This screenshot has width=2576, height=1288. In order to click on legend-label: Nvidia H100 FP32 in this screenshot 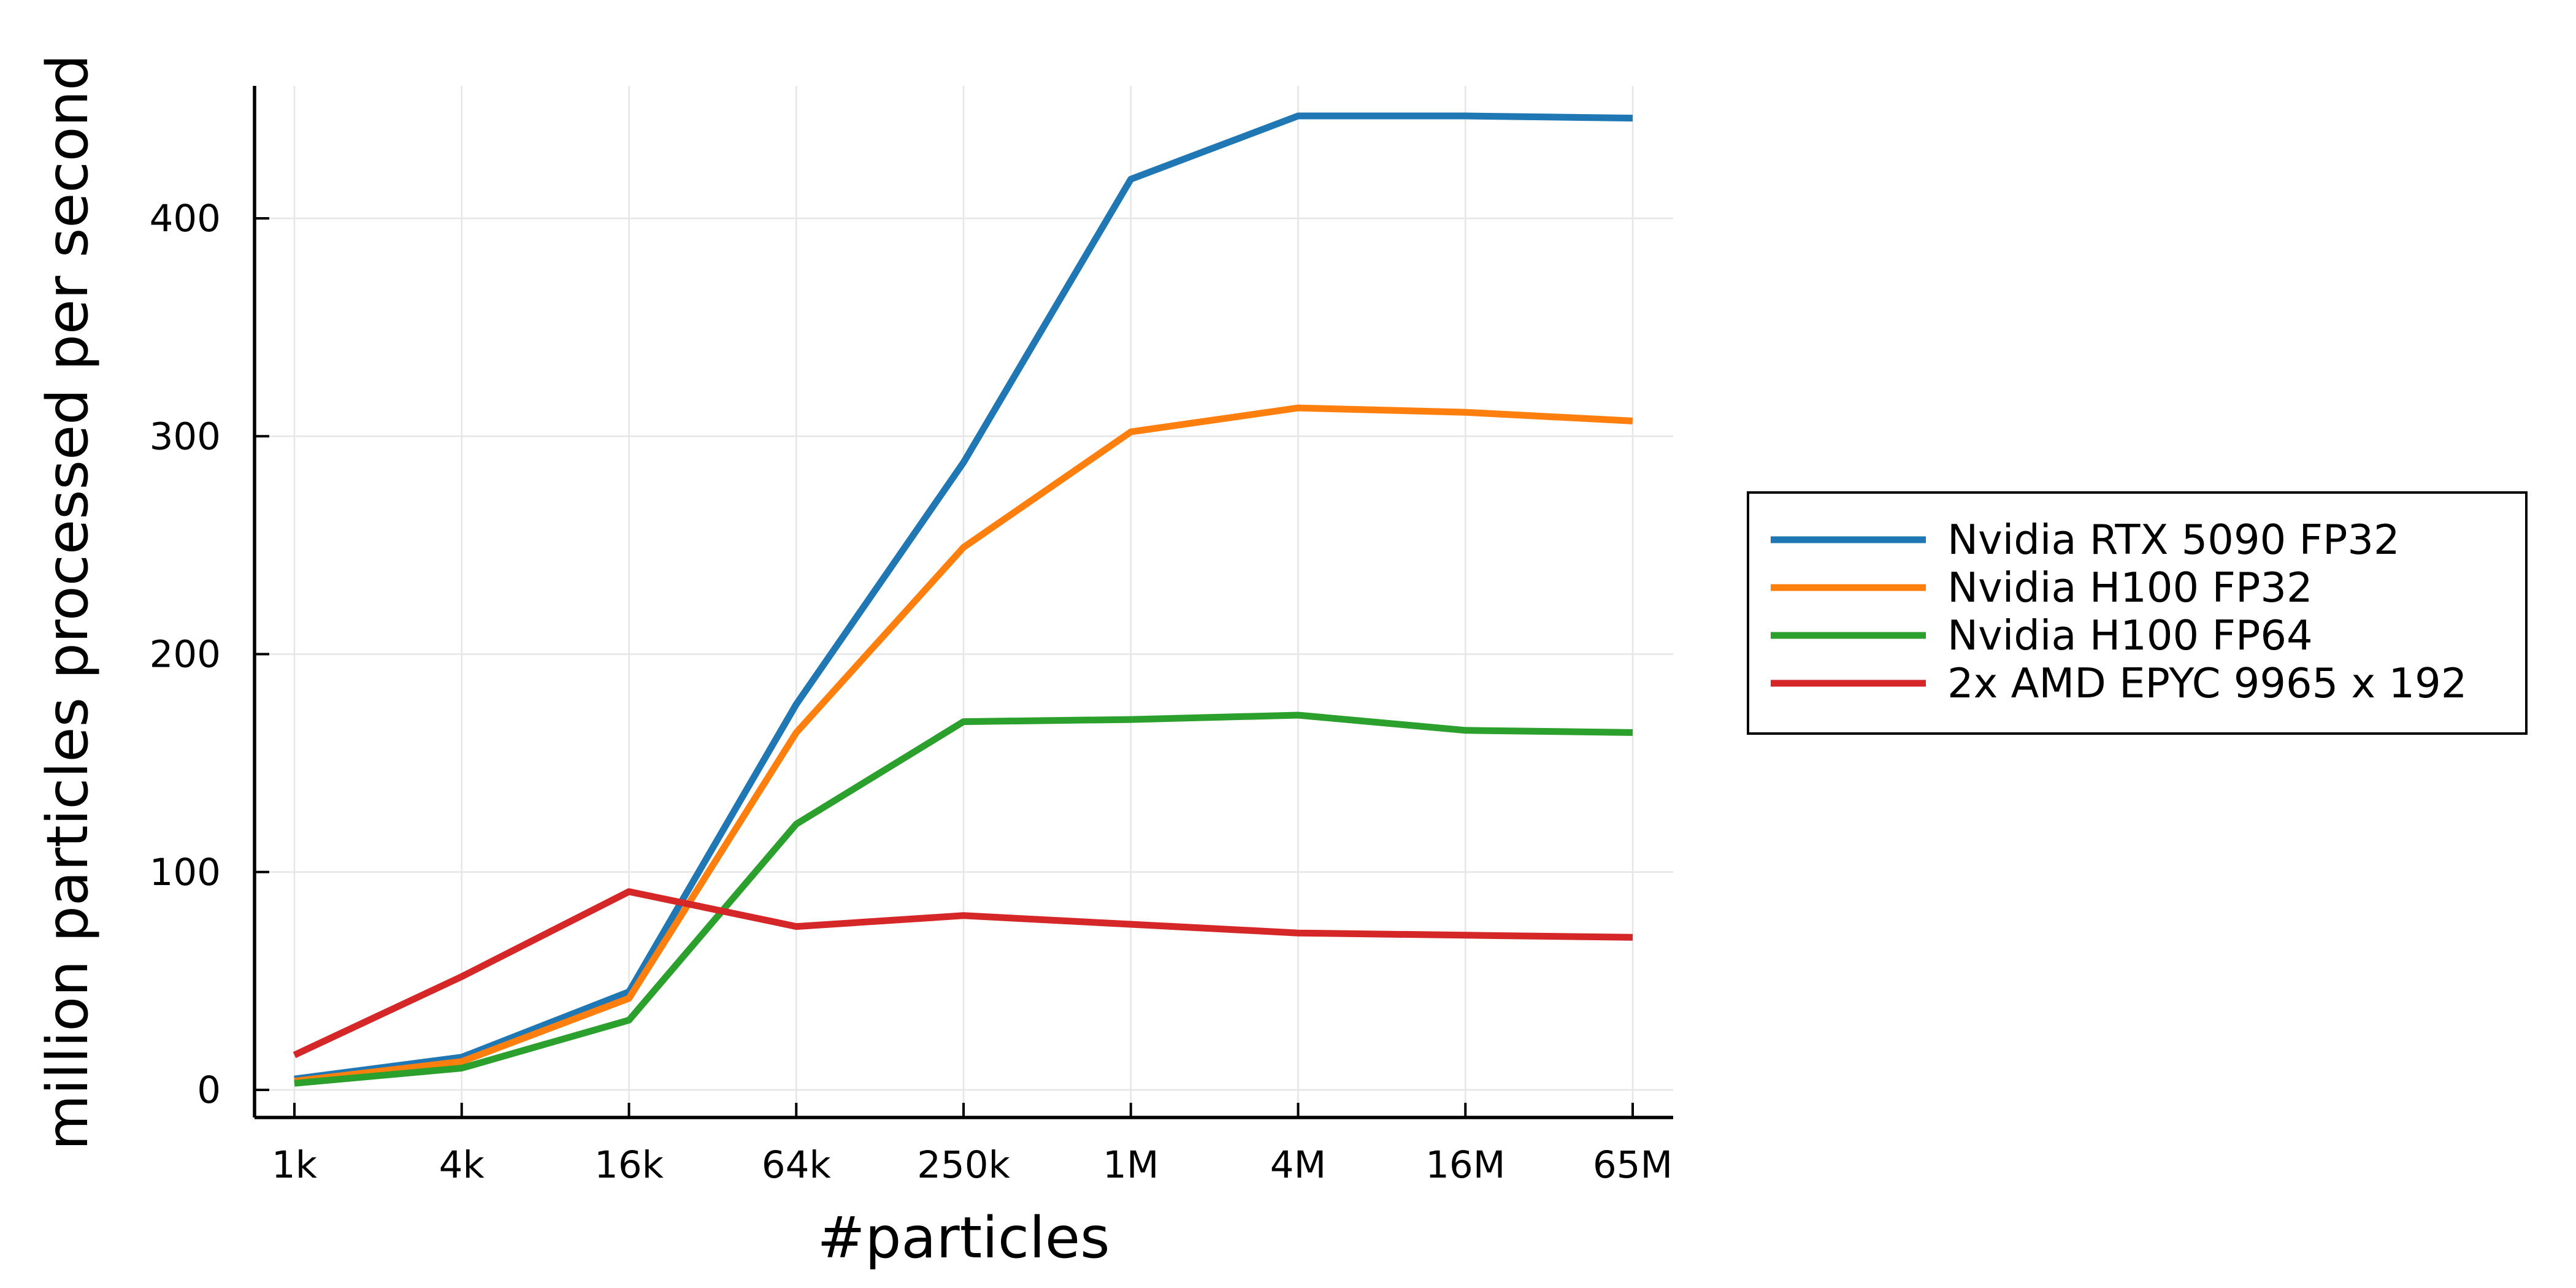, I will do `click(2130, 587)`.